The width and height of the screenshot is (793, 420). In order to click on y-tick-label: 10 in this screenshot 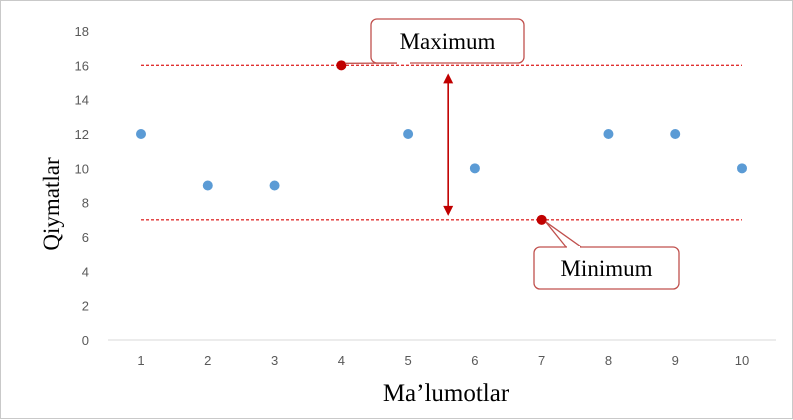, I will do `click(82, 168)`.